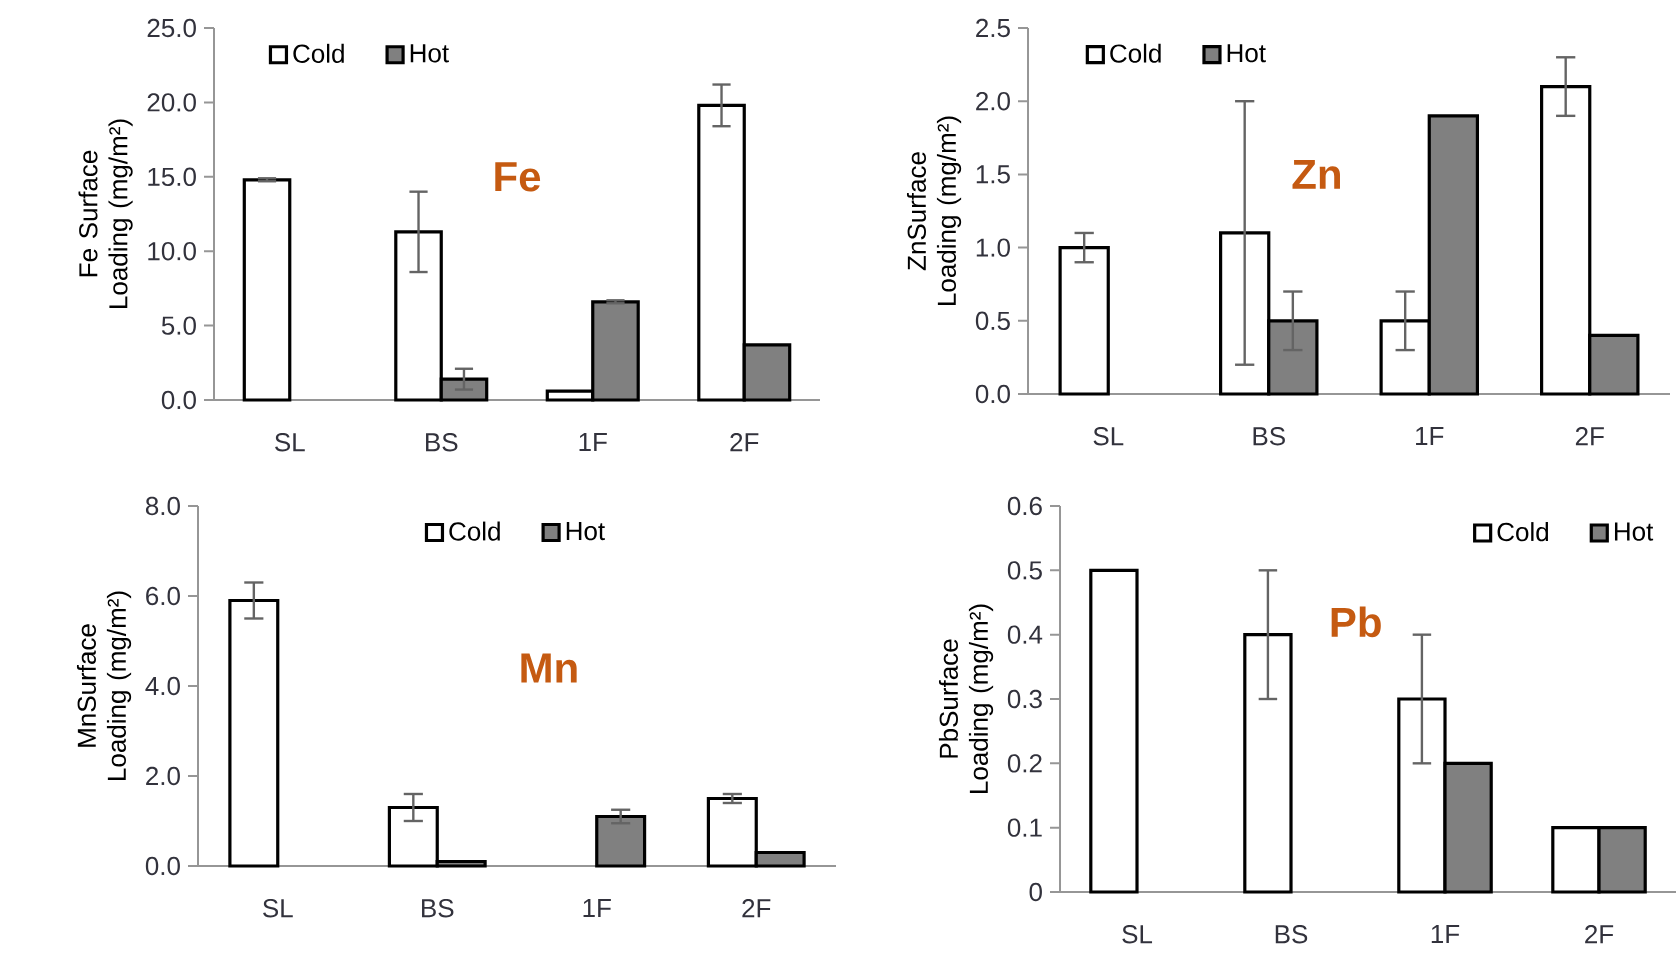 The height and width of the screenshot is (955, 1680). What do you see at coordinates (549, 668) in the screenshot?
I see `annotation: Mn` at bounding box center [549, 668].